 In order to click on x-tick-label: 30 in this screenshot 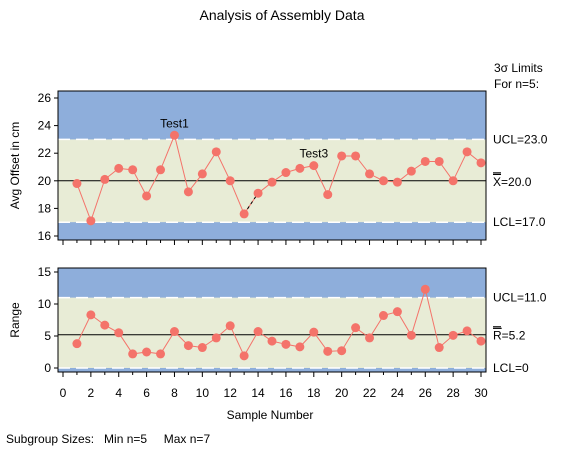, I will do `click(481, 393)`.